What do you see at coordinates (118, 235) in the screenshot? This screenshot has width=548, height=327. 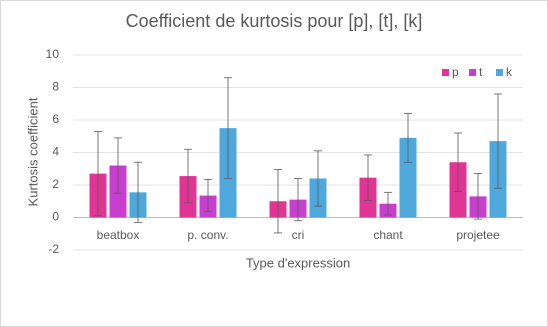 I see `x-tick-label: beatbox` at bounding box center [118, 235].